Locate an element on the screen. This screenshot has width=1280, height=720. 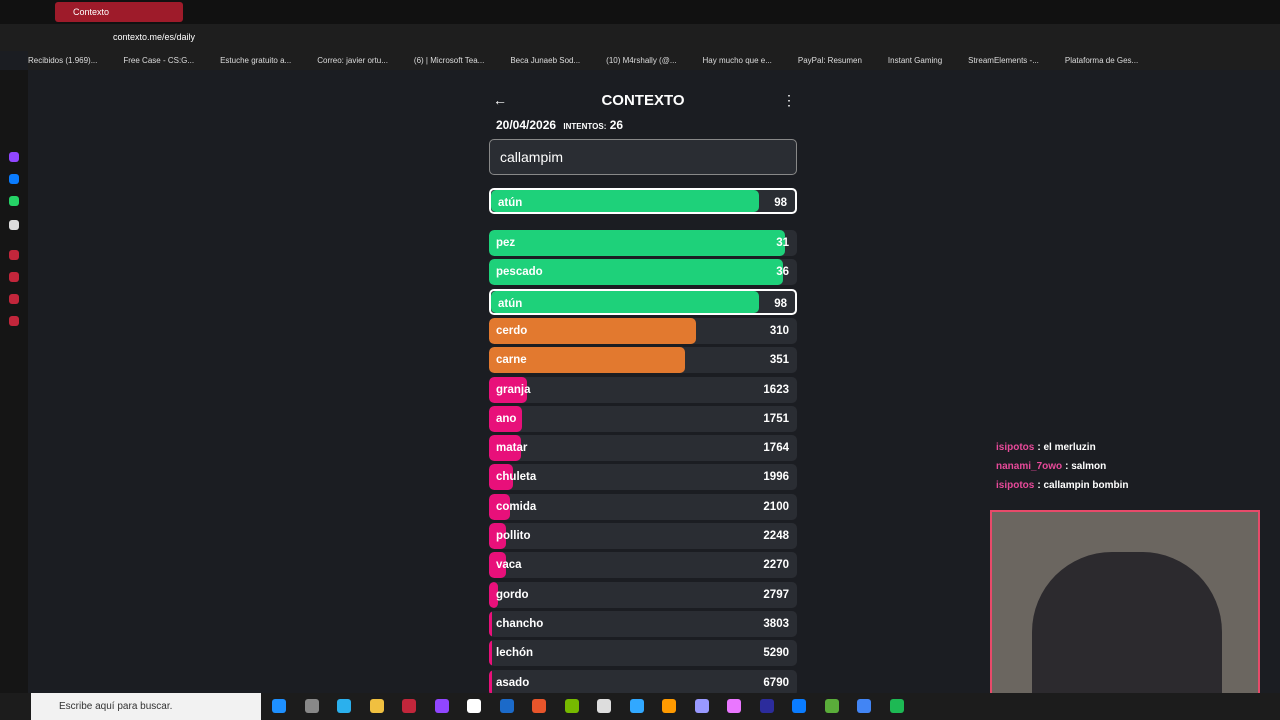
guess-rank: 2248 is located at coordinates (776, 536).